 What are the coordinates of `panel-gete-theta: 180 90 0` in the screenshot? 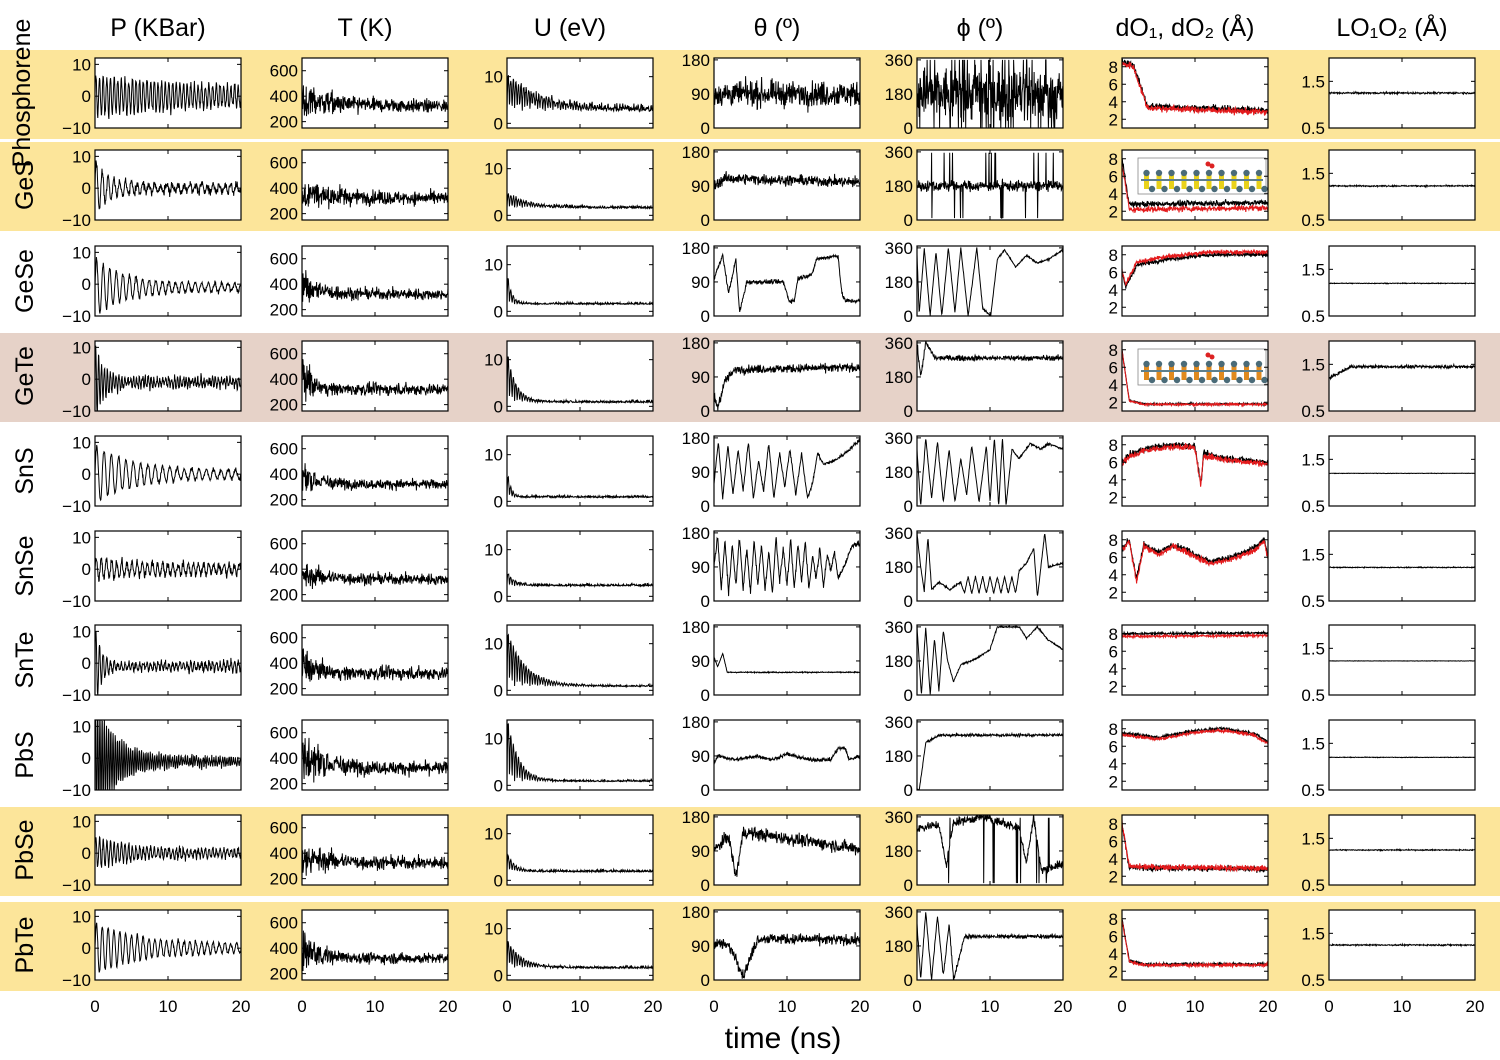 It's located at (771, 377).